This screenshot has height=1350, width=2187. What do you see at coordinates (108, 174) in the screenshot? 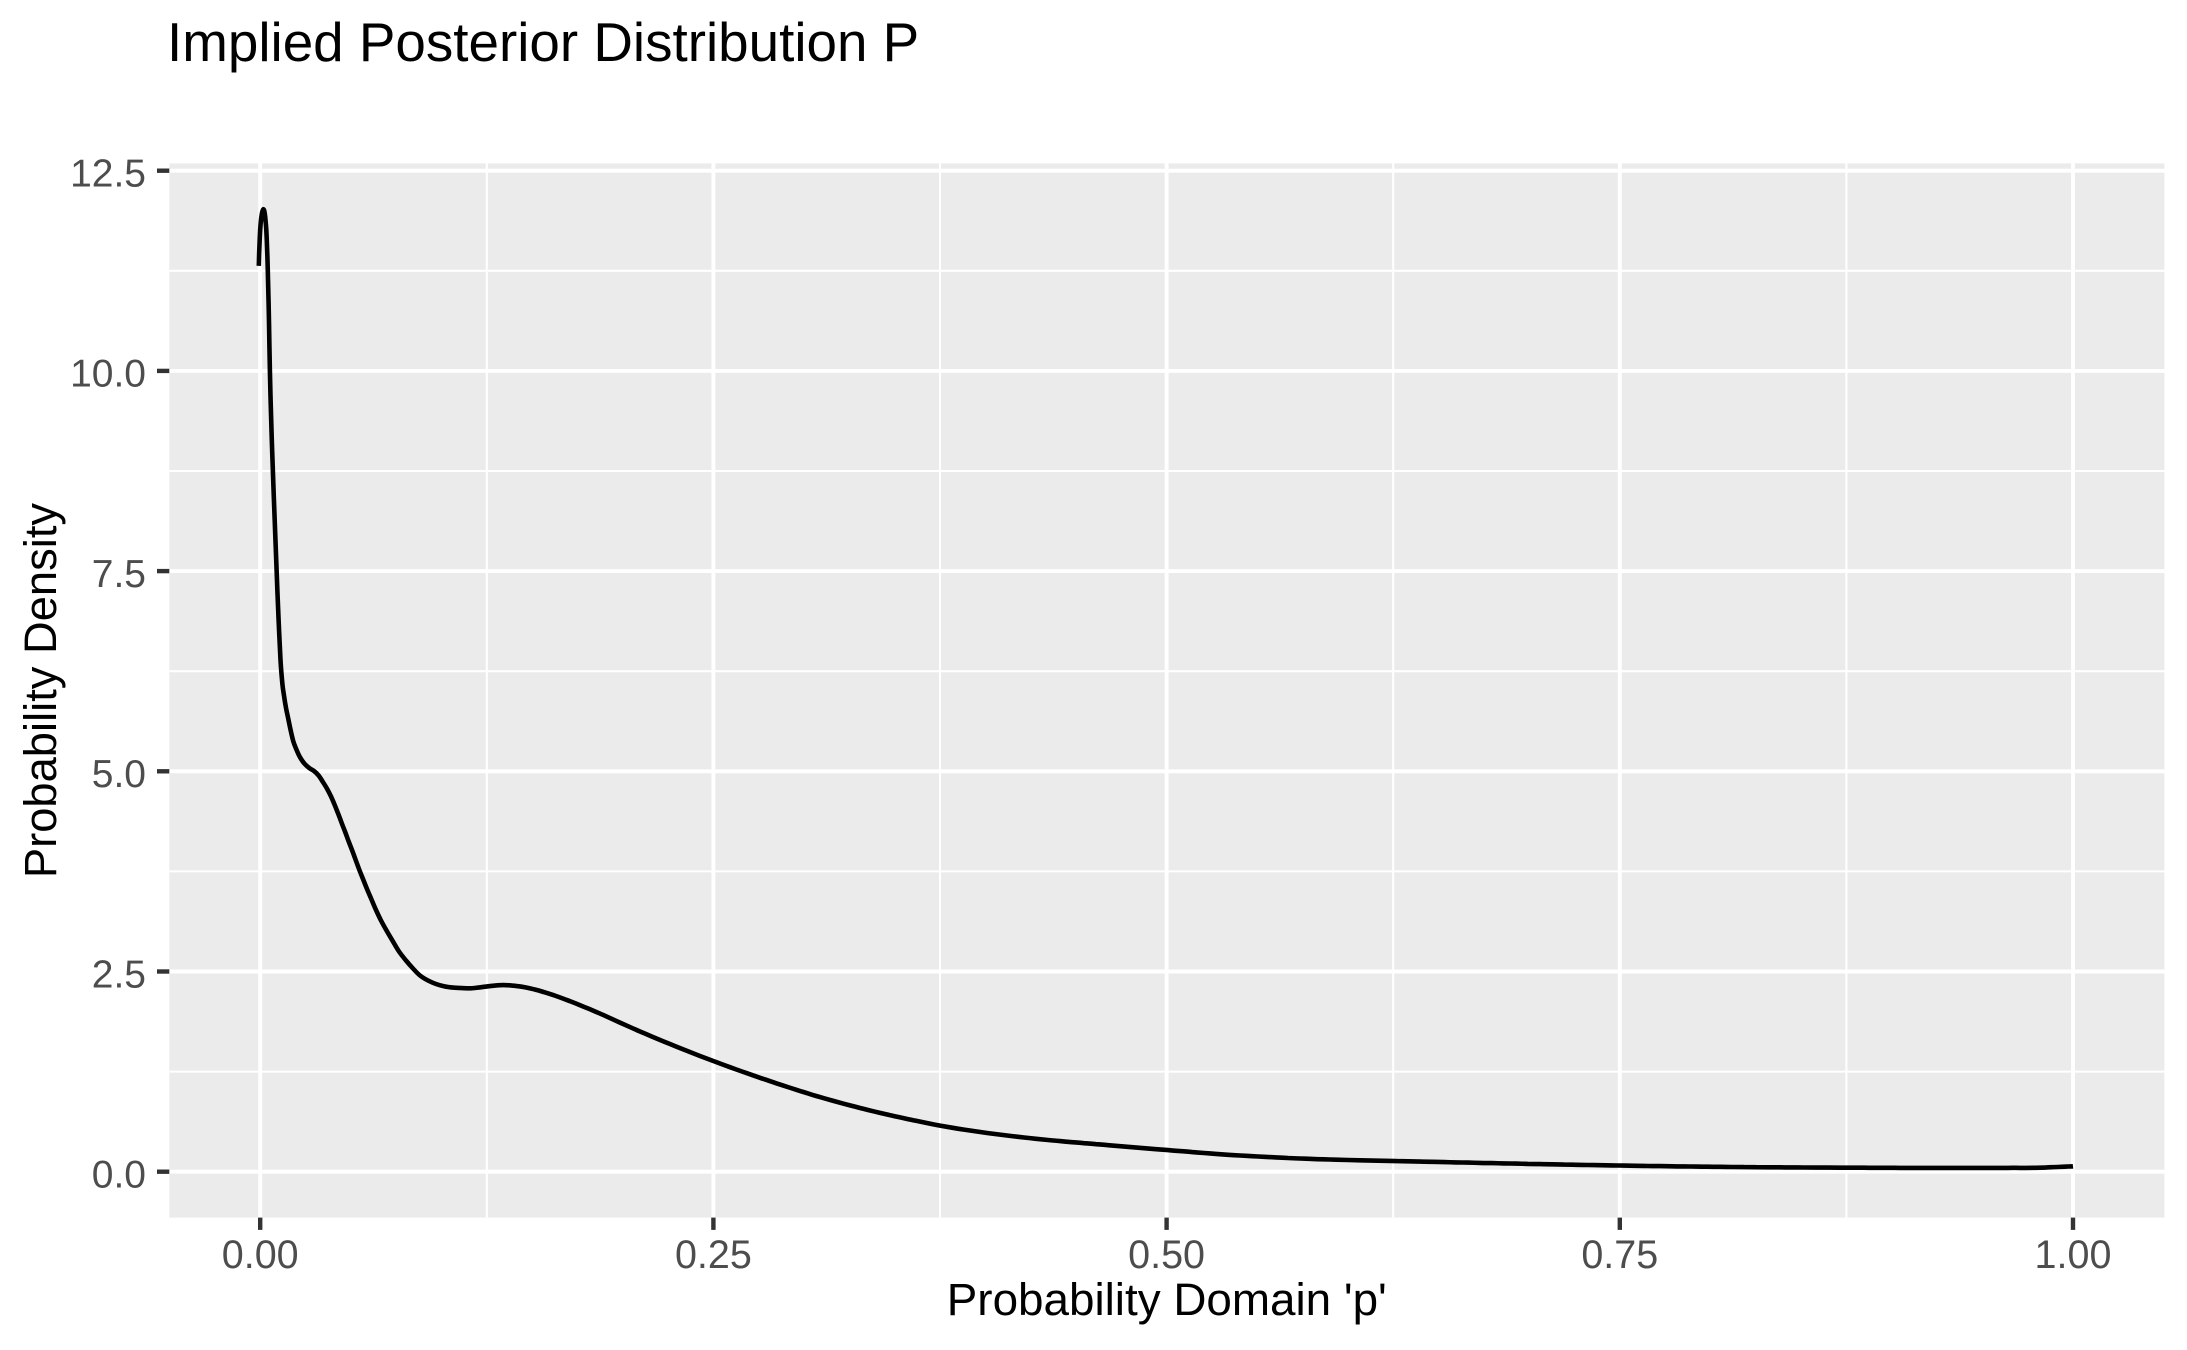
I see `svg-text: 12.5` at bounding box center [108, 174].